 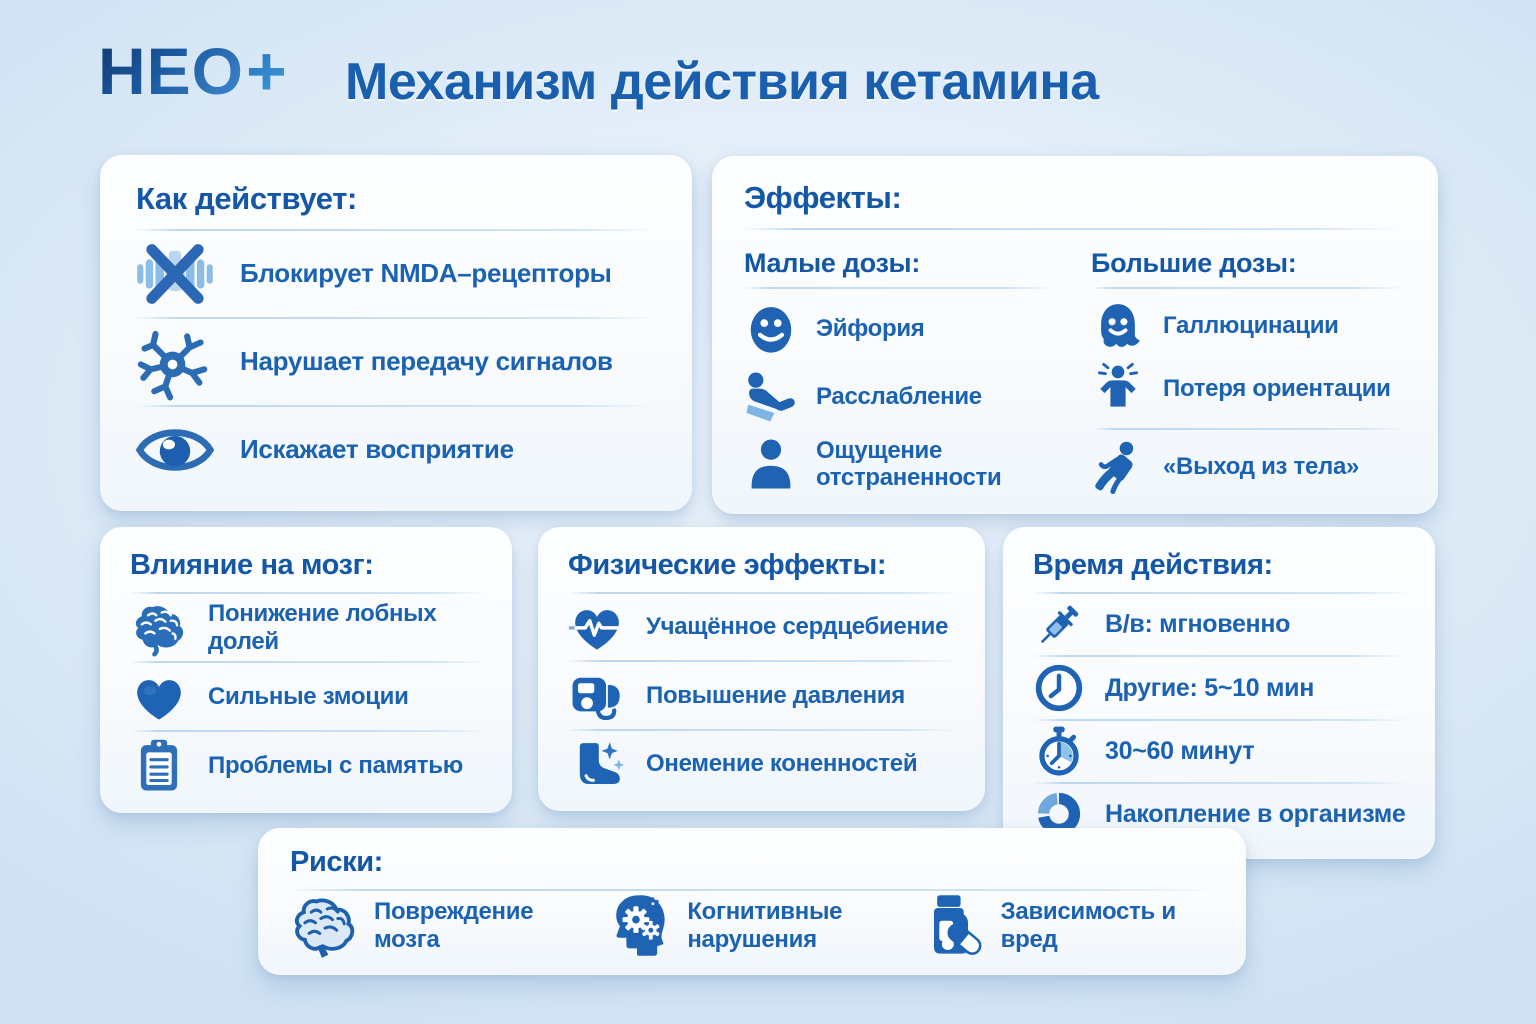 What do you see at coordinates (1251, 326) in the screenshot?
I see `item-label: Галлюцинации` at bounding box center [1251, 326].